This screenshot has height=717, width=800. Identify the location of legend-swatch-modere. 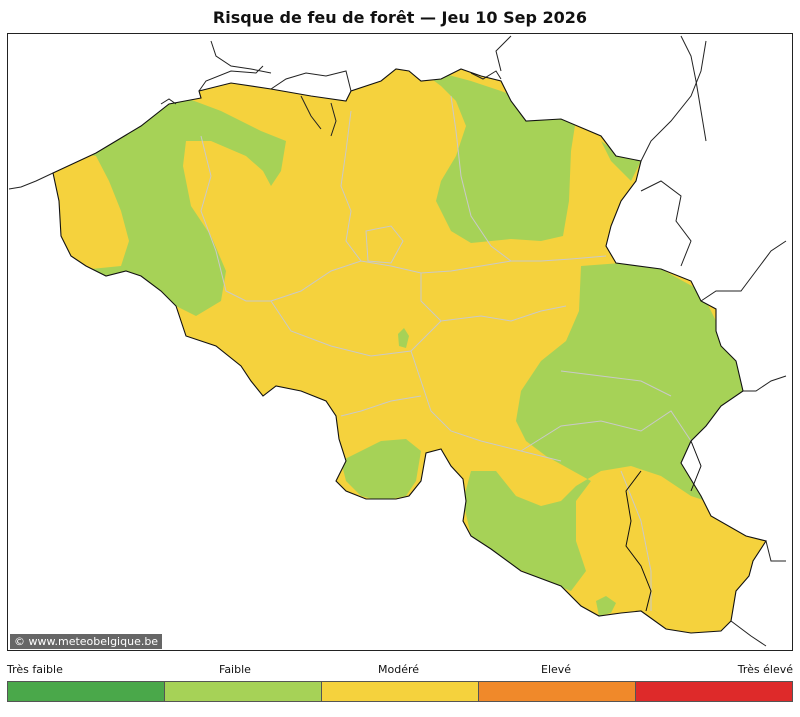
(400, 691).